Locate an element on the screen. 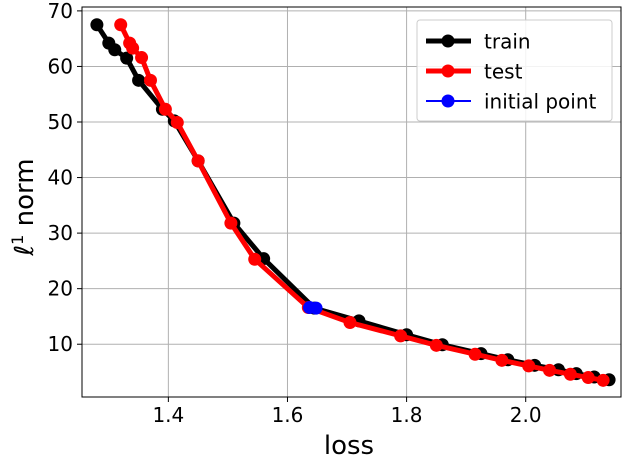  data-point-initial-point is located at coordinates (316, 308).